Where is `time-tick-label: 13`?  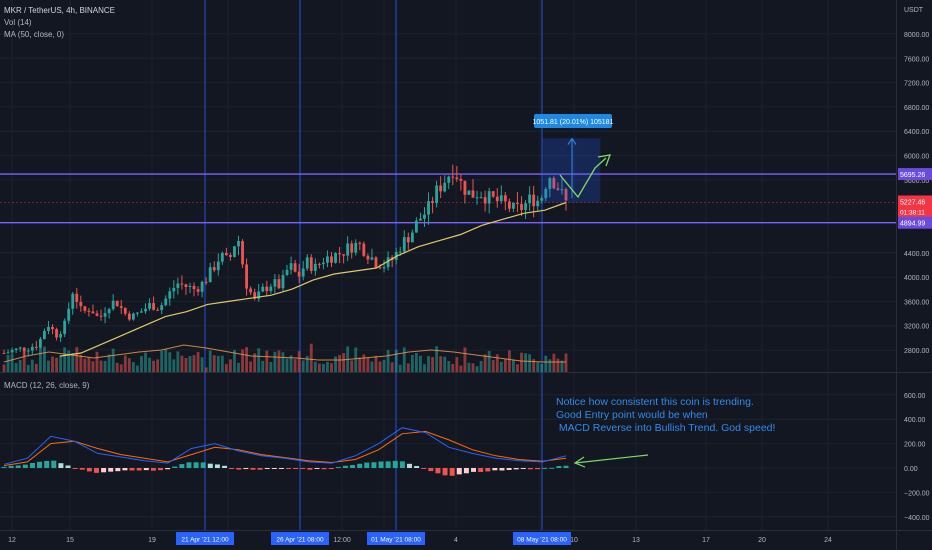
time-tick-label: 13 is located at coordinates (636, 540).